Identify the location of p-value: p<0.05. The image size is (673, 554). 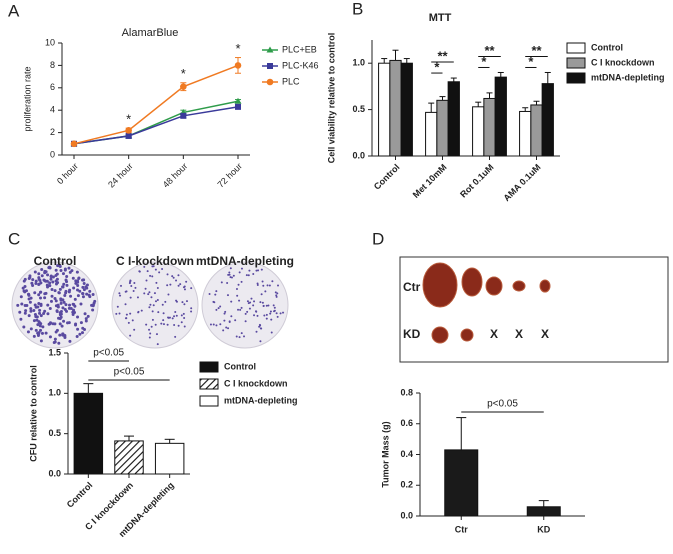
(108, 353).